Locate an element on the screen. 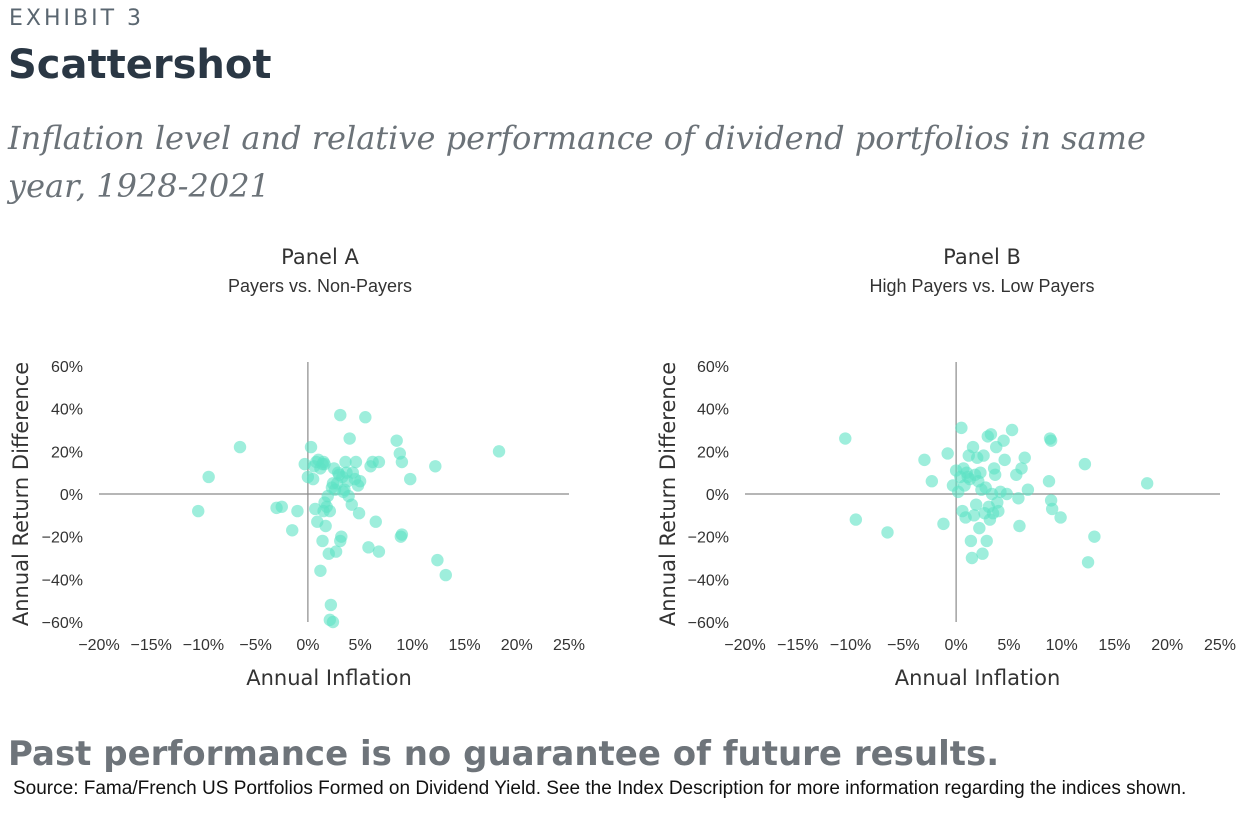 The width and height of the screenshot is (1239, 836). y-axis-title: Annual Return Difference is located at coordinates (21, 494).